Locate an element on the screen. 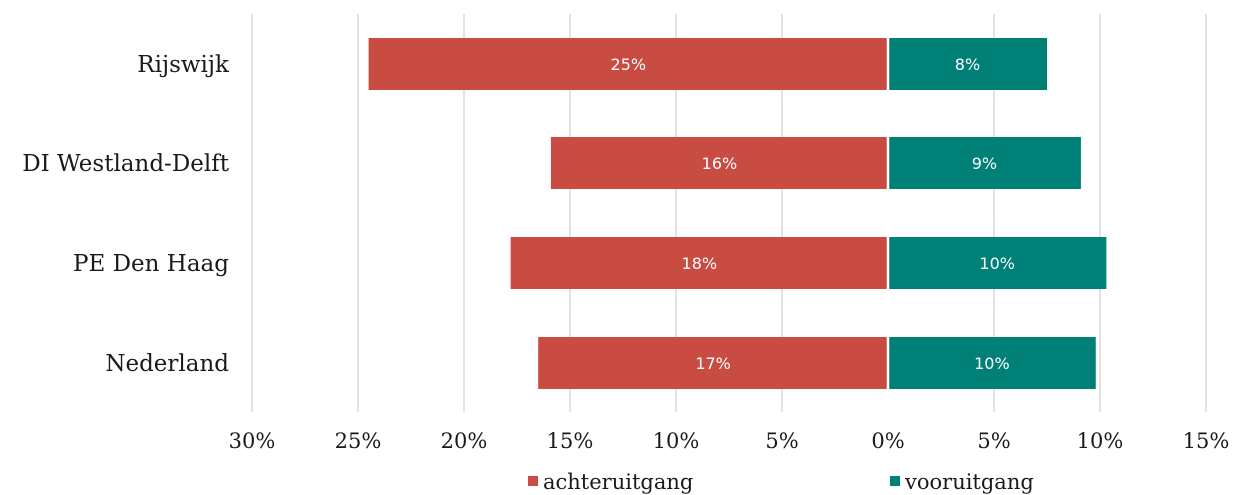  category-label: DI Westland-Delft is located at coordinates (126, 164).